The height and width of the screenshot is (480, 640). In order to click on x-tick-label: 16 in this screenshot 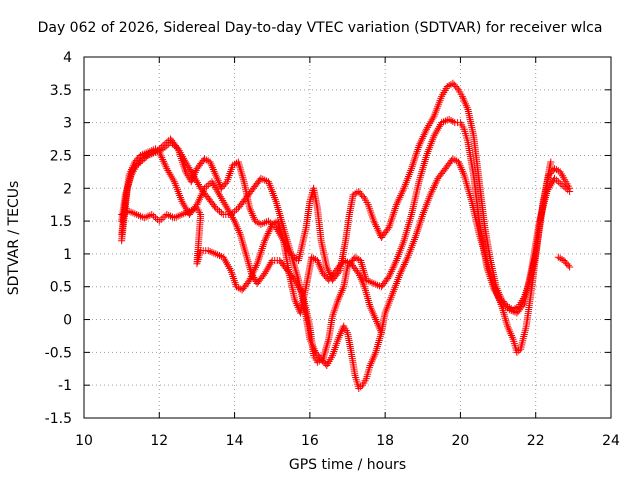, I will do `click(310, 441)`.